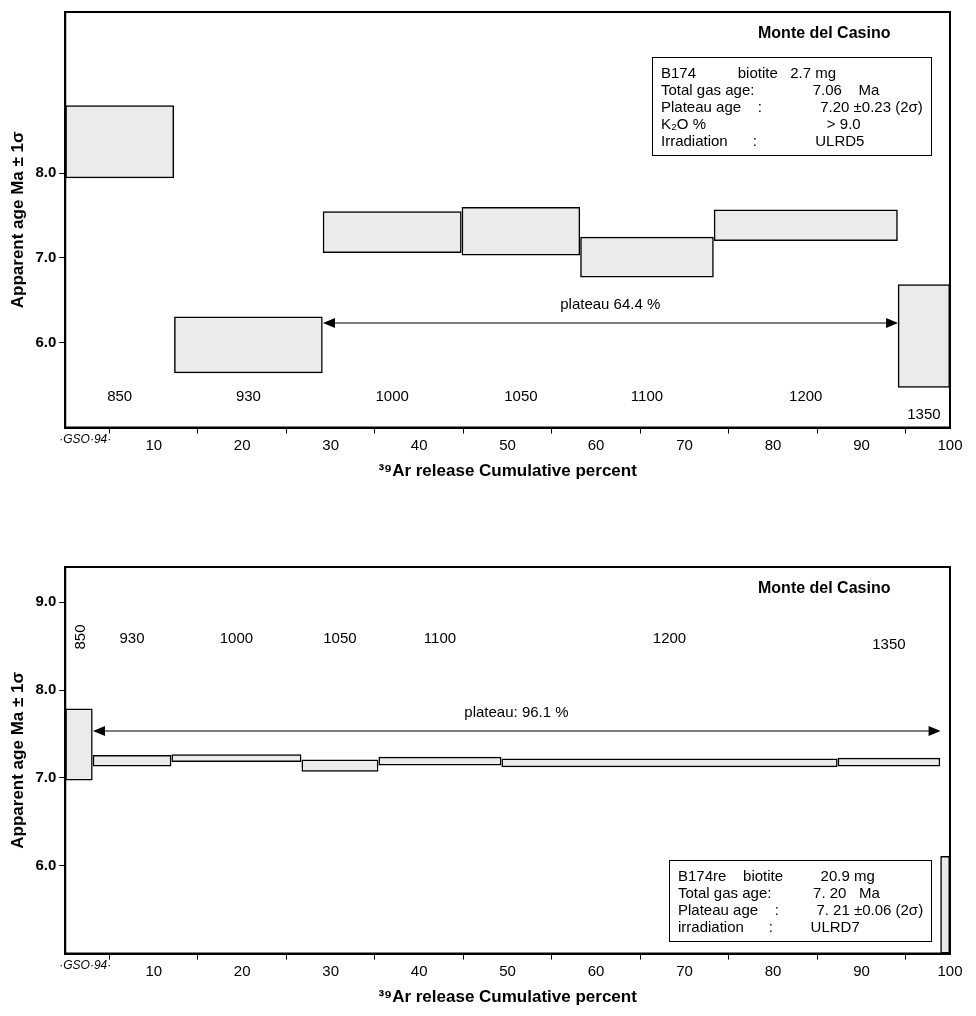 The width and height of the screenshot is (976, 1016). Describe the element at coordinates (516, 711) in the screenshot. I see `annotation: plateau: 96.1 %` at that location.